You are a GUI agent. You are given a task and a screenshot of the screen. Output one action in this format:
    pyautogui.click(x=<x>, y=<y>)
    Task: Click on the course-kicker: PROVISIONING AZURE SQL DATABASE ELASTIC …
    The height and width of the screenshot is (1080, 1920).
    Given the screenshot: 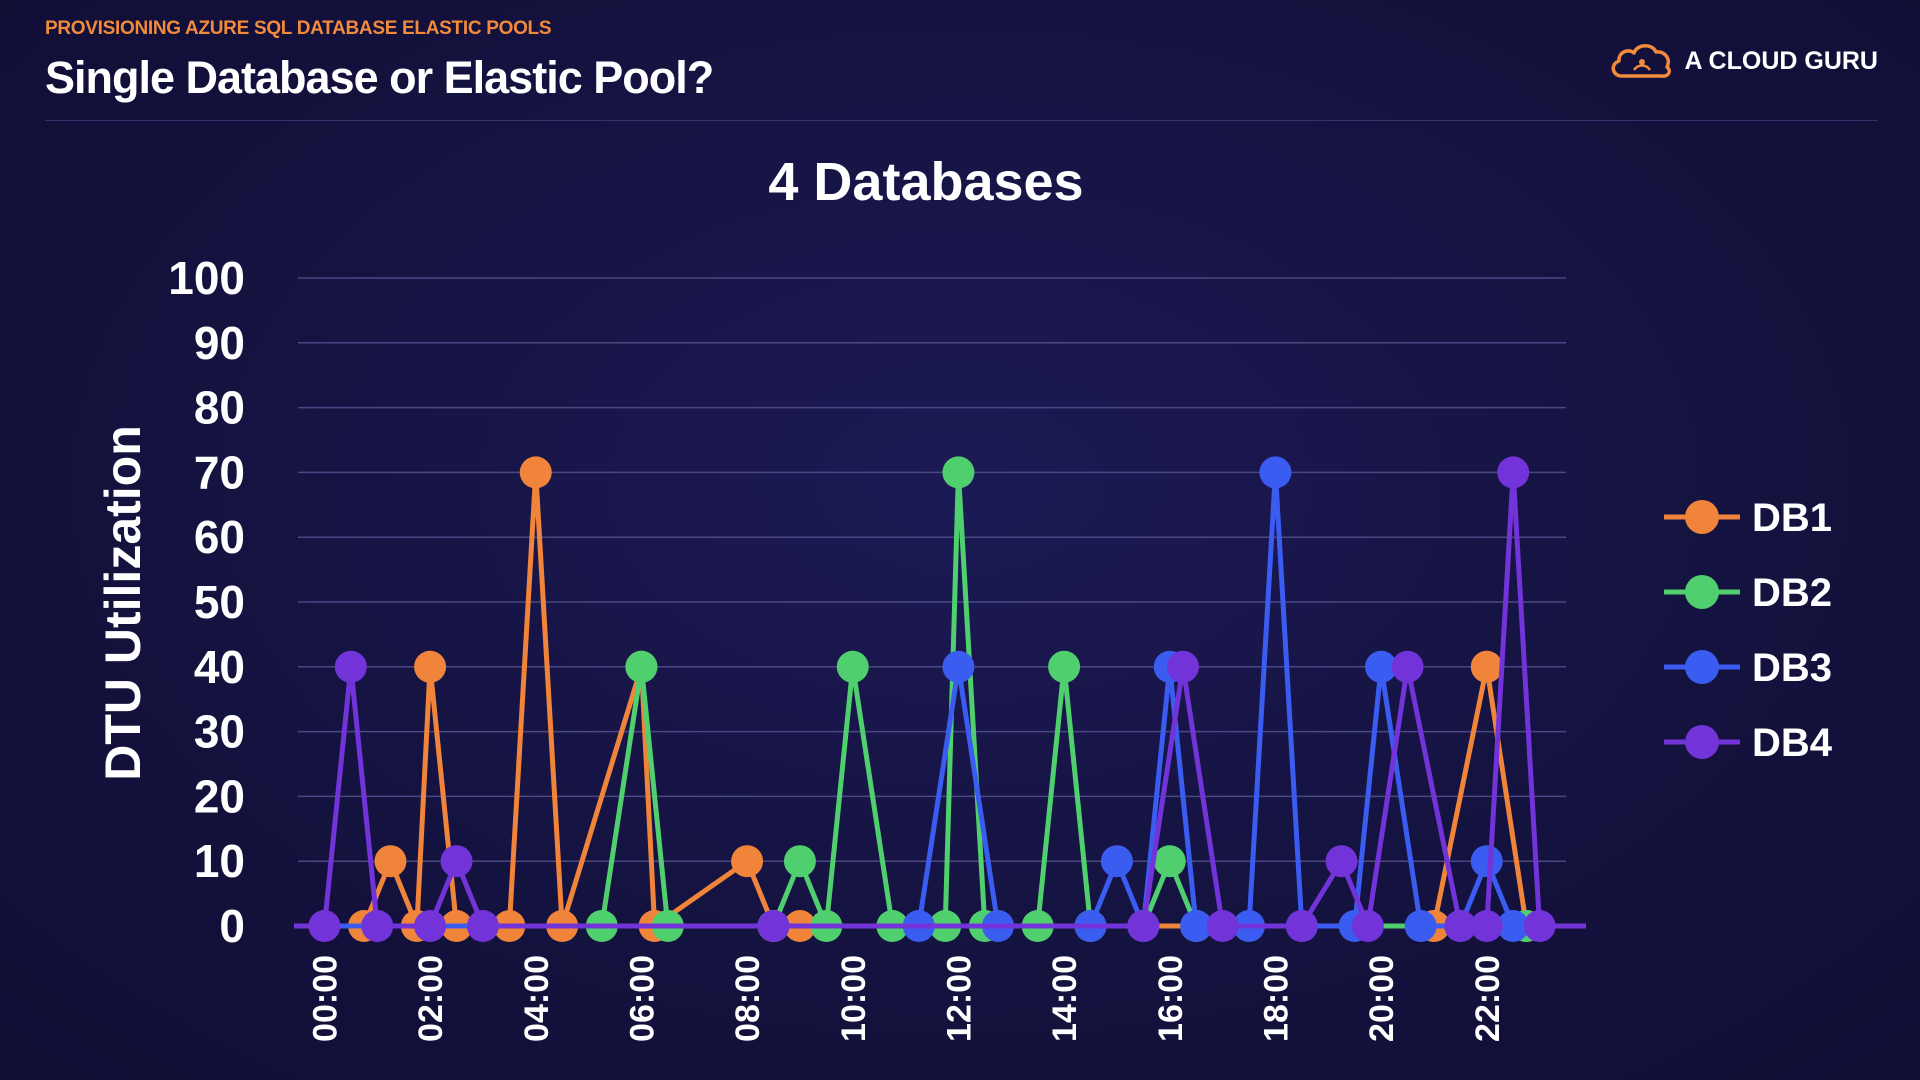 What is the action you would take?
    pyautogui.click(x=298, y=28)
    